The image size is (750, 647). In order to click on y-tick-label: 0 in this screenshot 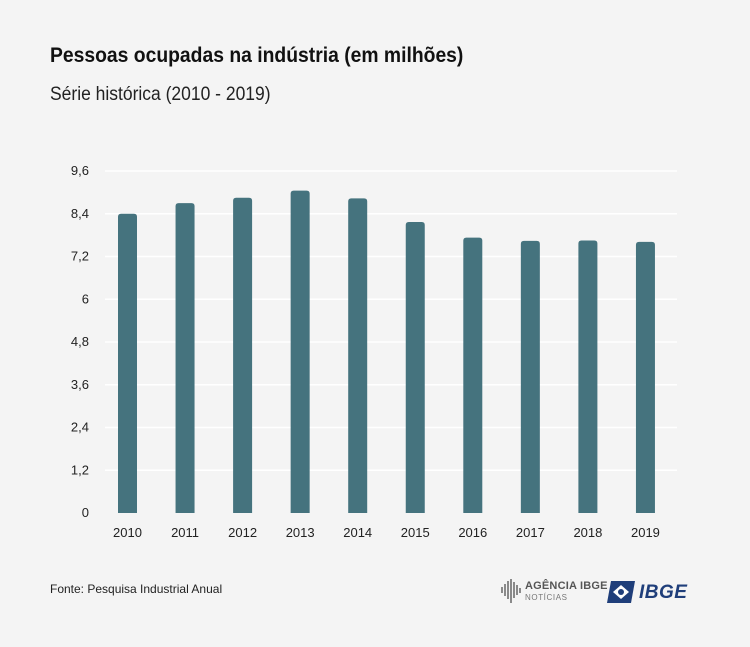, I will do `click(85, 512)`.